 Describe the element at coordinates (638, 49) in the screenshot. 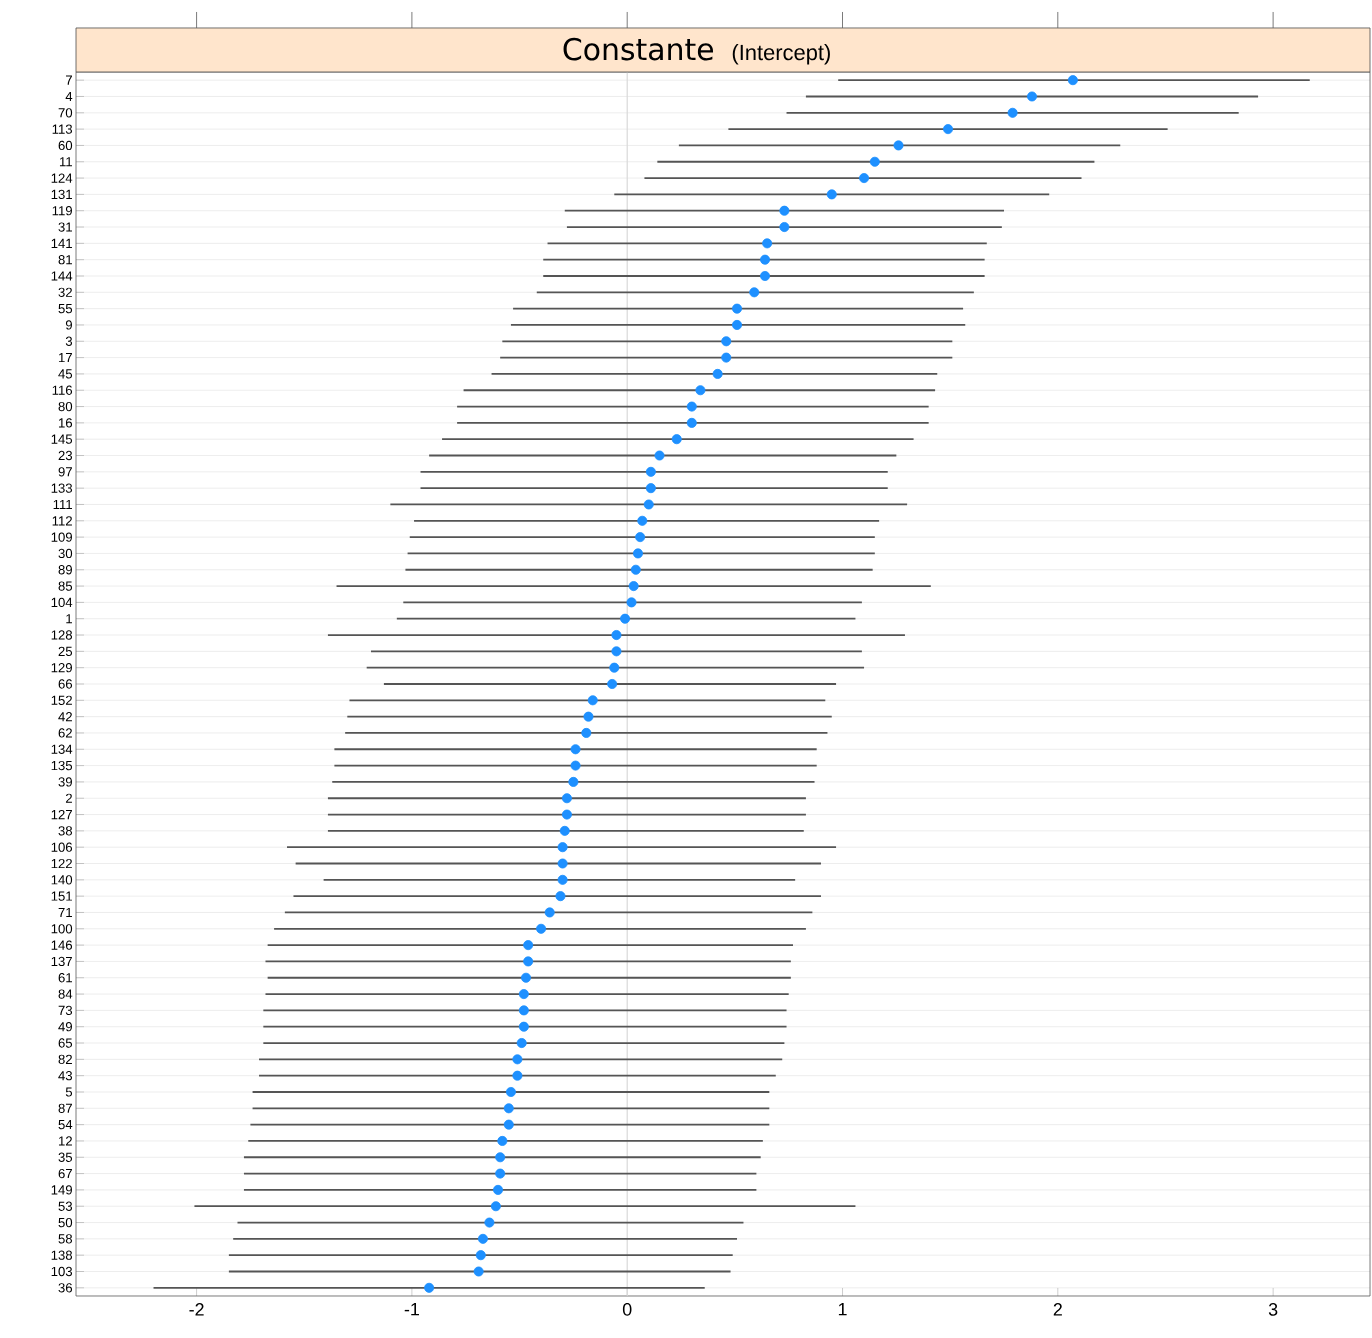

I see `chart-title: Constante` at that location.